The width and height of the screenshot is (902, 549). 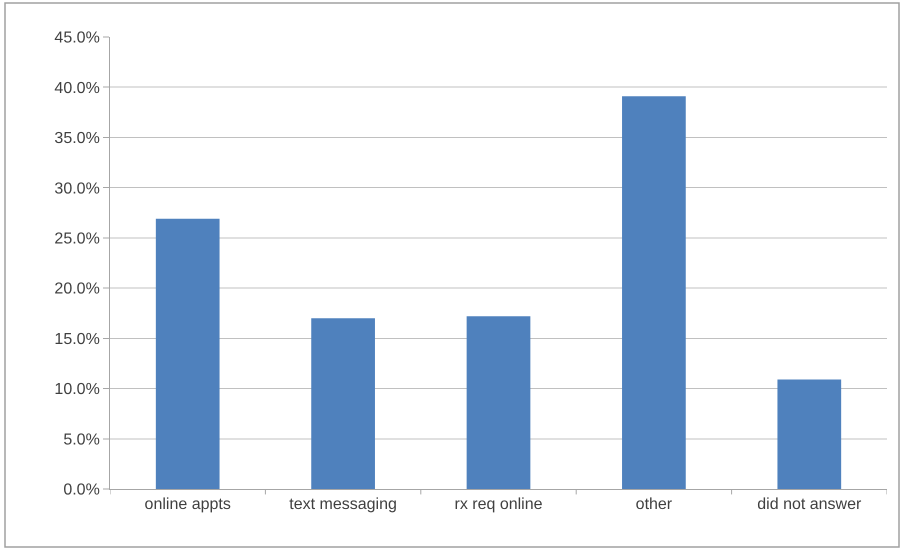 What do you see at coordinates (77, 139) in the screenshot?
I see `y-tick-label: 35.0%` at bounding box center [77, 139].